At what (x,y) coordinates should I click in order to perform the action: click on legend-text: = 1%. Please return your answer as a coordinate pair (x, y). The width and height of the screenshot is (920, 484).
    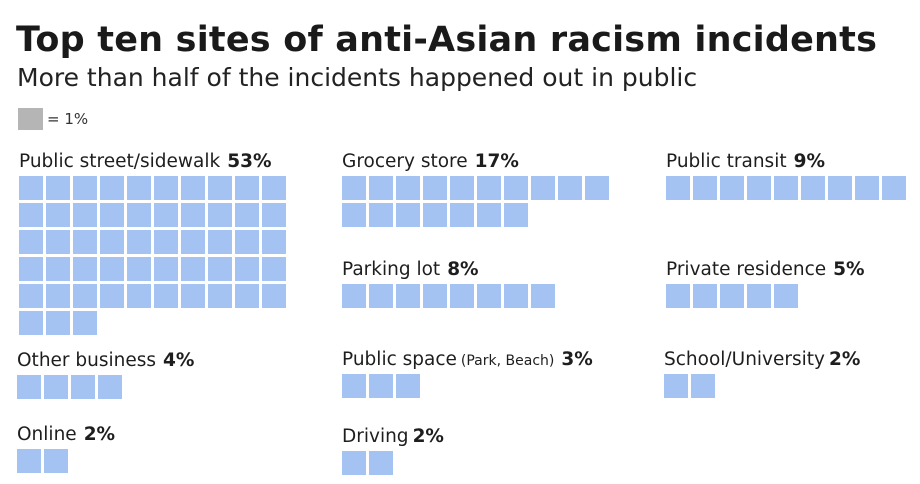
    Looking at the image, I should click on (68, 119).